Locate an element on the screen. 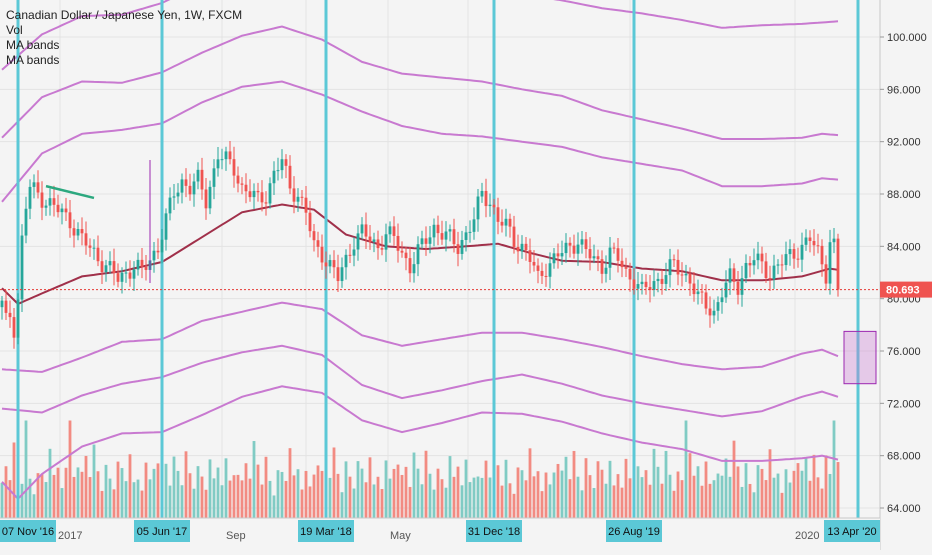 The height and width of the screenshot is (555, 932). marker-date-label: 26 Aug '19 is located at coordinates (634, 532).